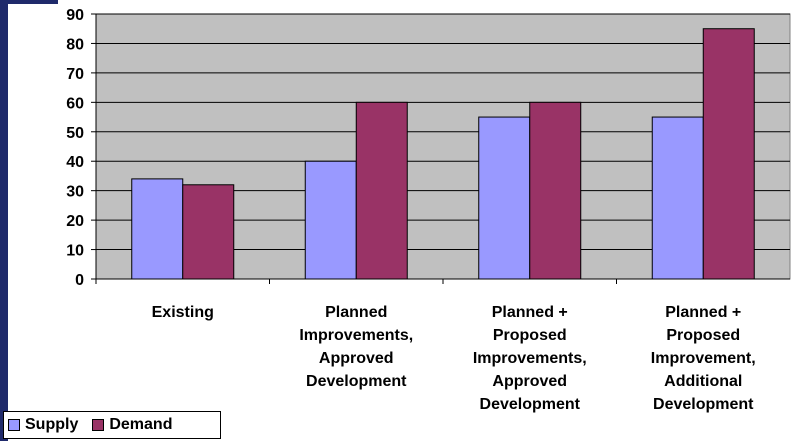  I want to click on legend-swatch-supply, so click(14, 425).